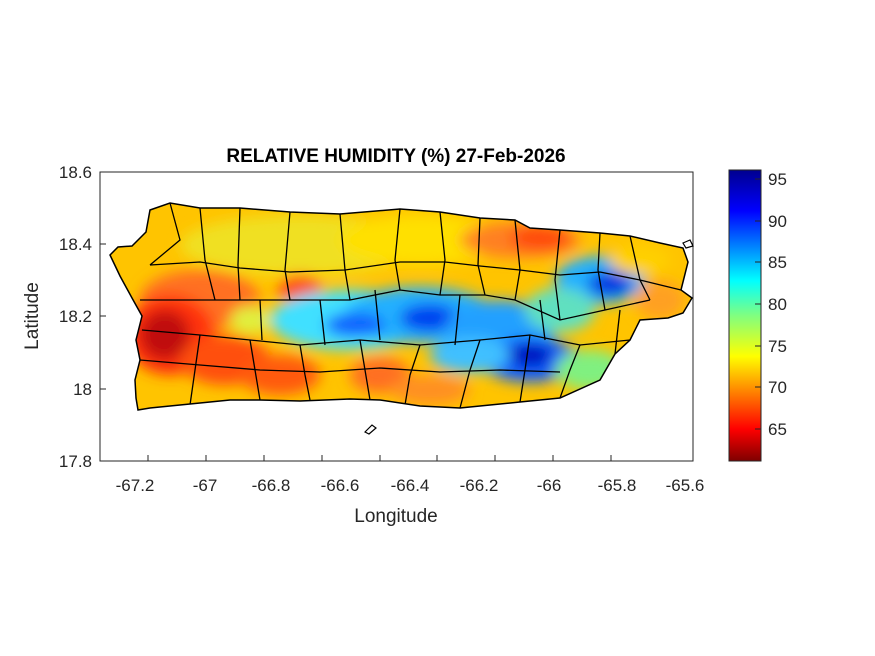 The image size is (875, 656). Describe the element at coordinates (777, 262) in the screenshot. I see `colorbar-tick-label: 85` at that location.